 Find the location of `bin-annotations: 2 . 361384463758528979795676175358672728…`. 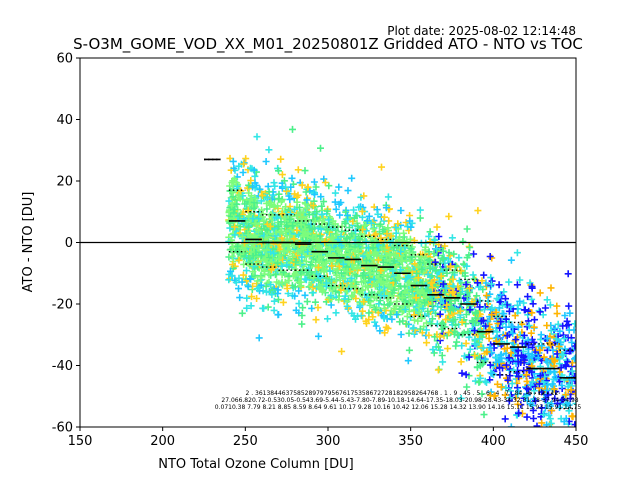

bin-annotations: 2 . 361384463758528979795676175358672728… is located at coordinates (398, 400).